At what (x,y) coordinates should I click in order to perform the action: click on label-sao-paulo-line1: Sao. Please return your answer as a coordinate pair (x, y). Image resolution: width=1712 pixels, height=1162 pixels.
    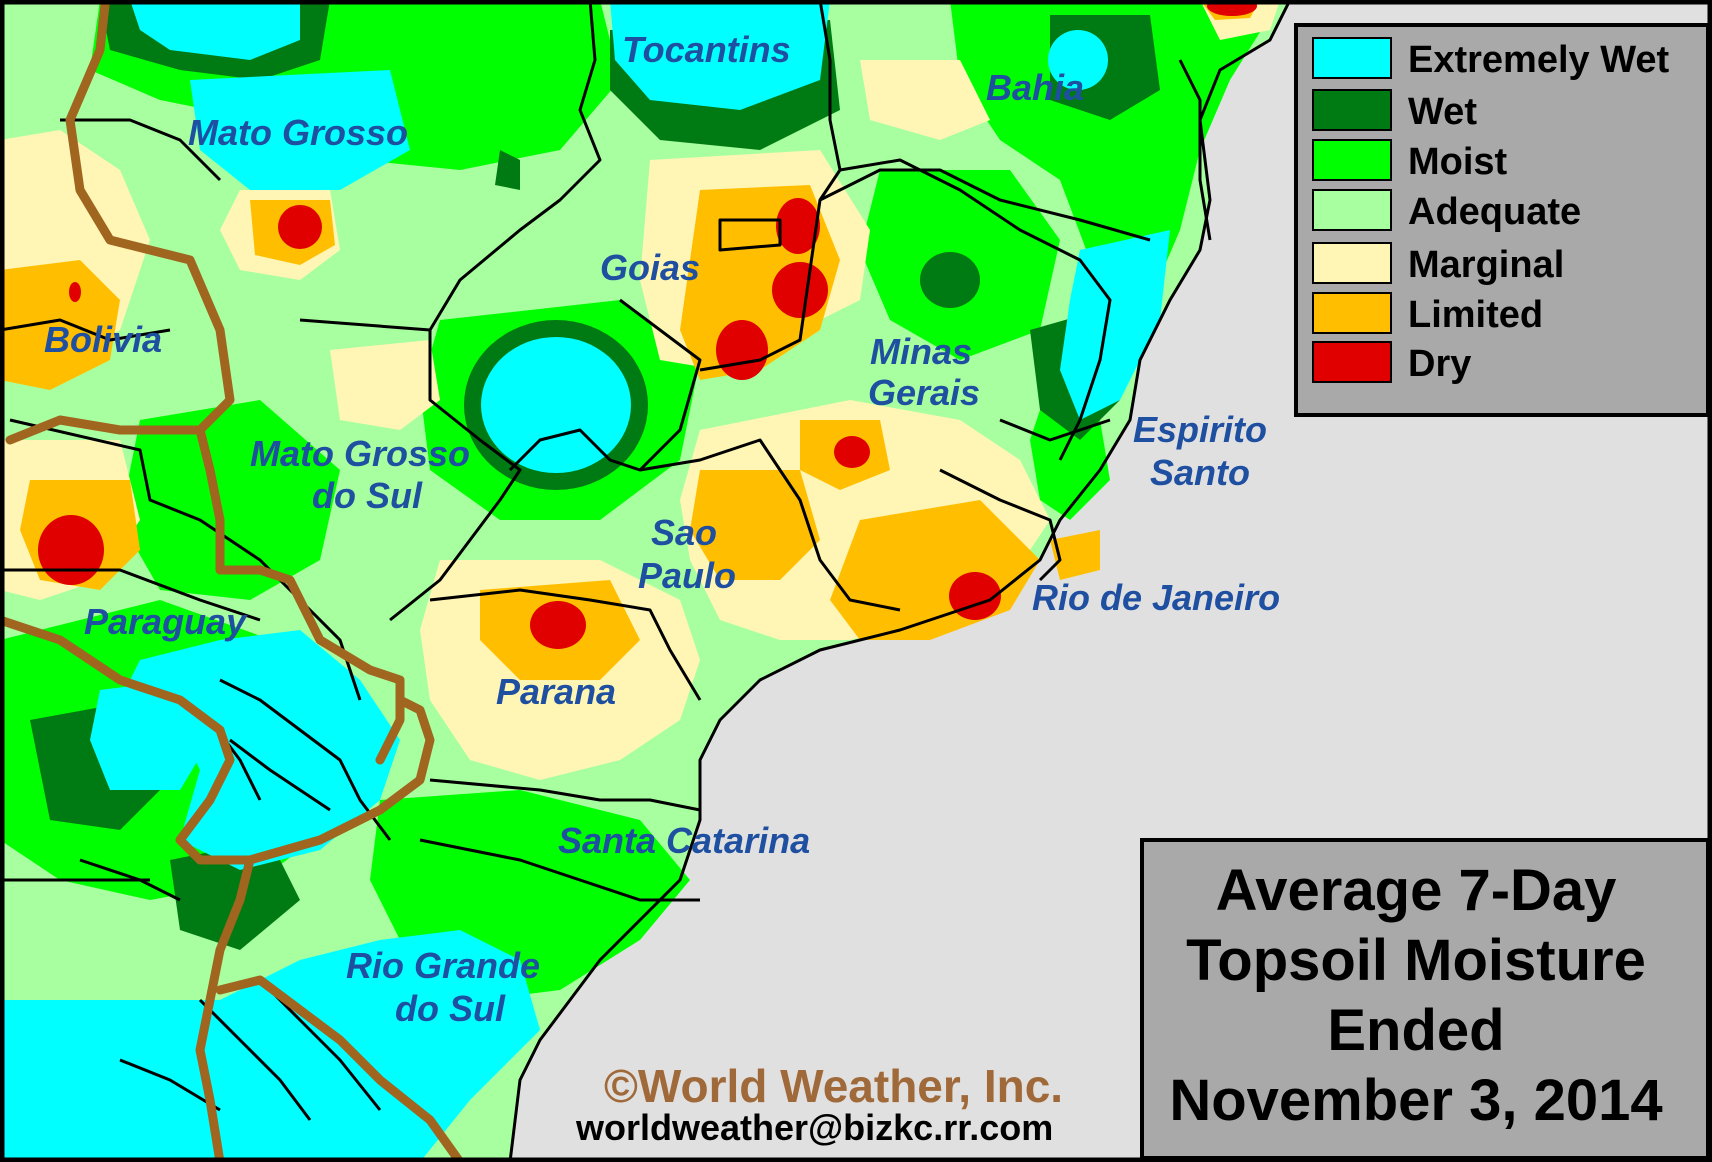
    Looking at the image, I should click on (684, 532).